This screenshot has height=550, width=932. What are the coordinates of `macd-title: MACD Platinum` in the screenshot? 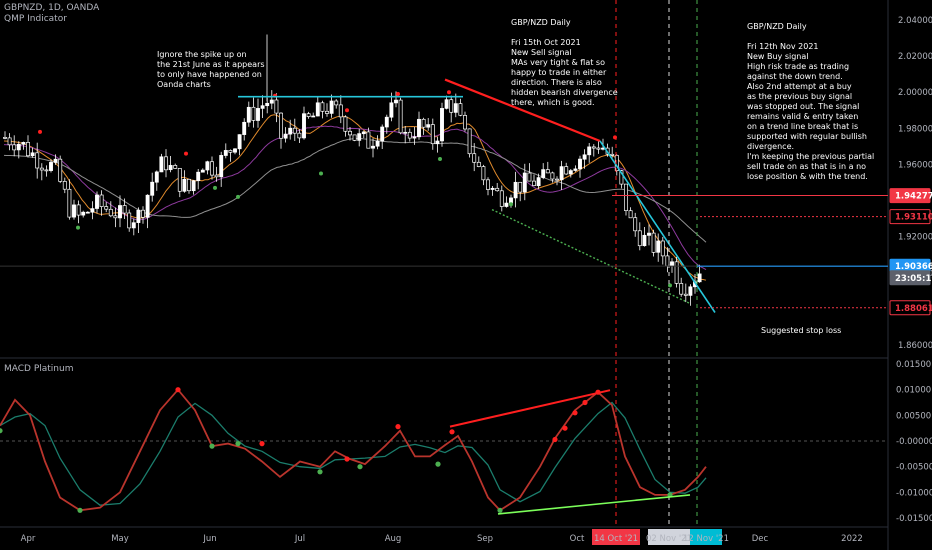 It's located at (39, 369).